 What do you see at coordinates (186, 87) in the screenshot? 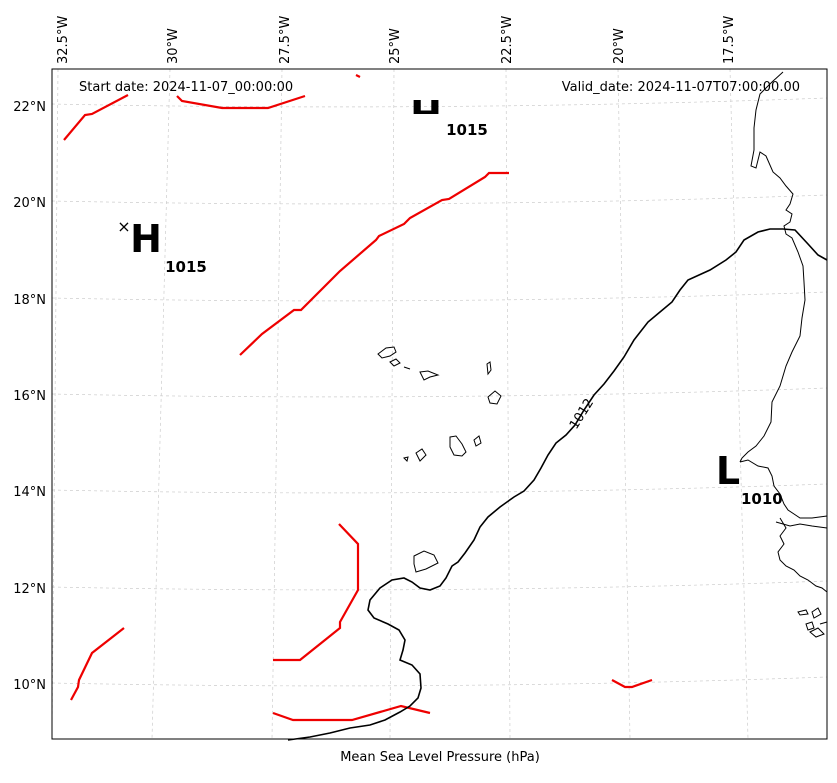
I see `start-date-label: Start date: 2024-11-07_00:00:00` at bounding box center [186, 87].